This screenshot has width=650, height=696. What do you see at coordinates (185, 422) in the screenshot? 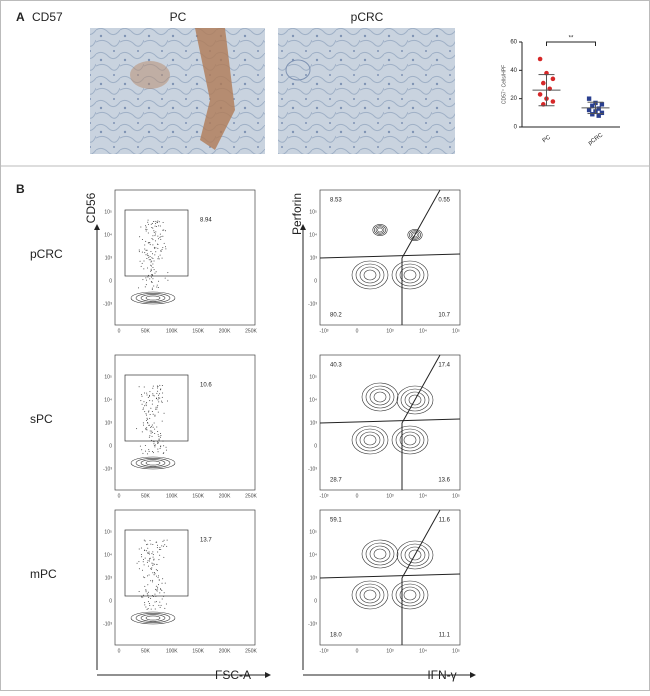
I see `plot-frame` at bounding box center [185, 422].